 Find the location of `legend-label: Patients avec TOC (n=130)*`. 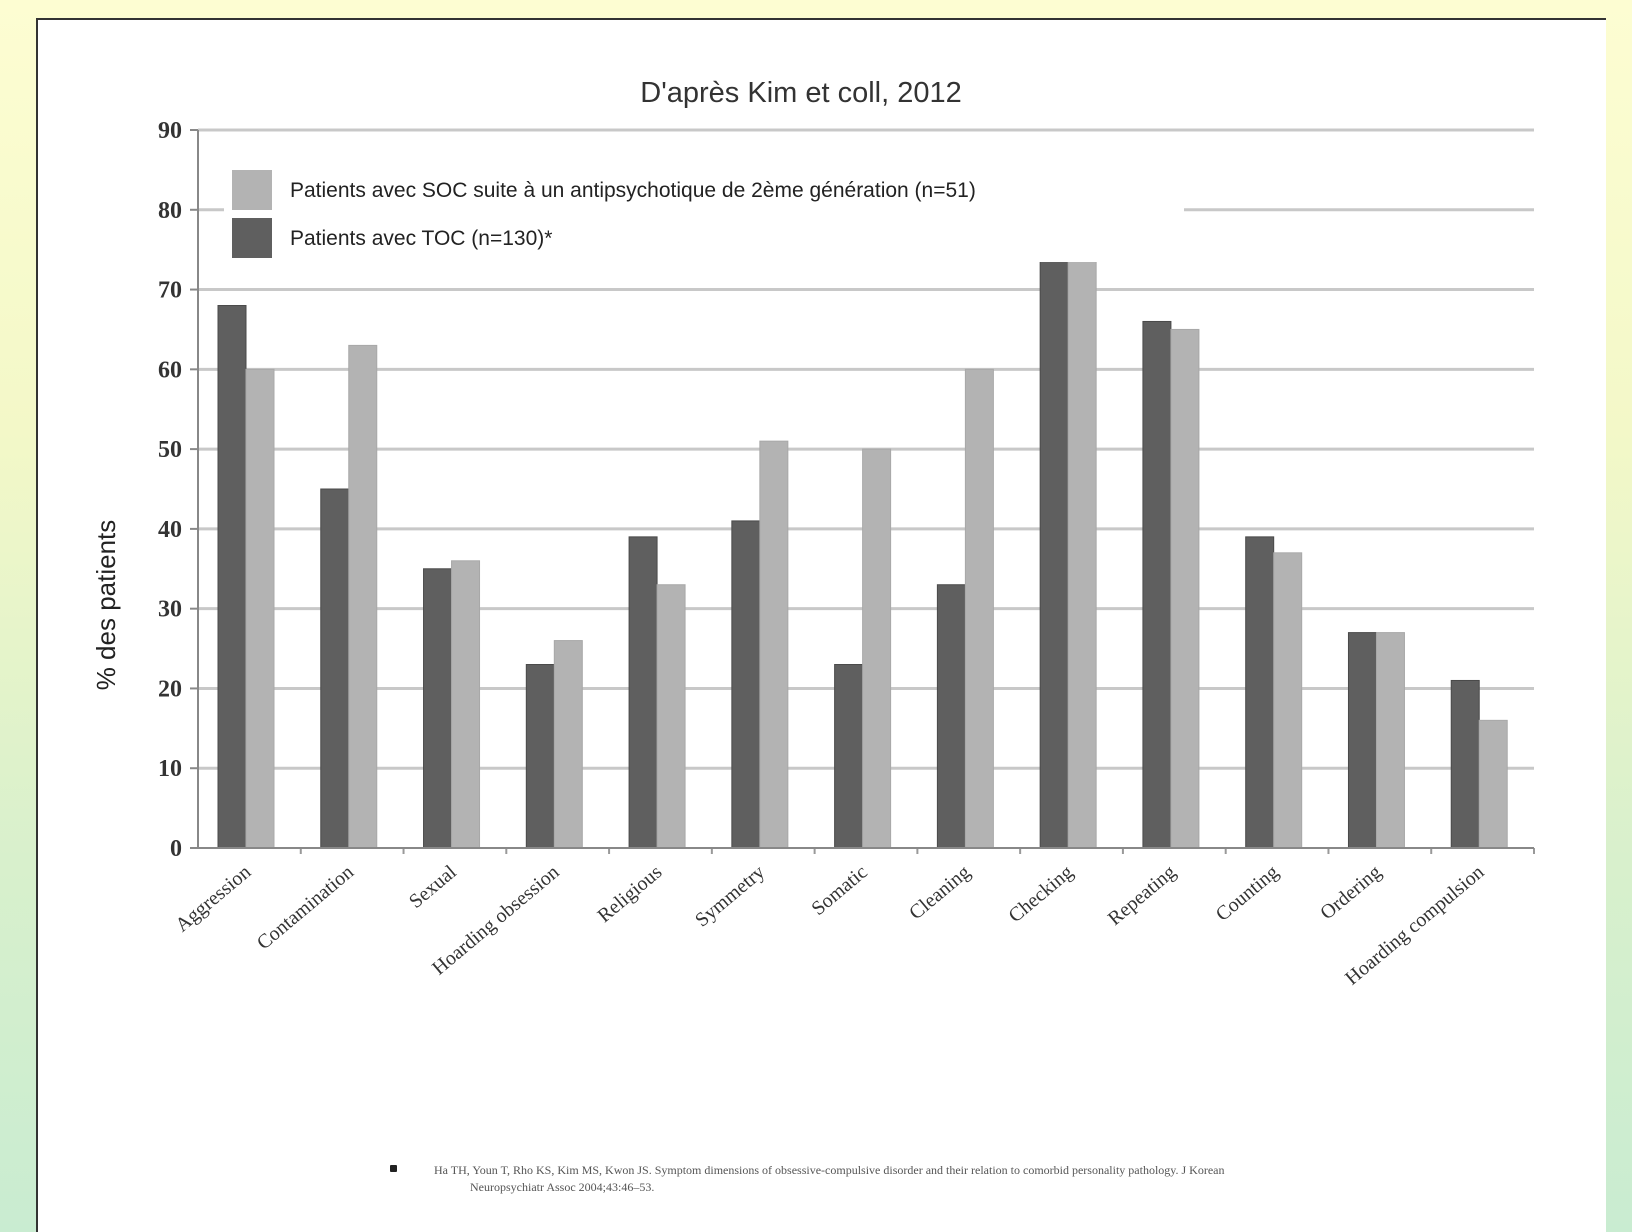

legend-label: Patients avec TOC (n=130)* is located at coordinates (421, 238).